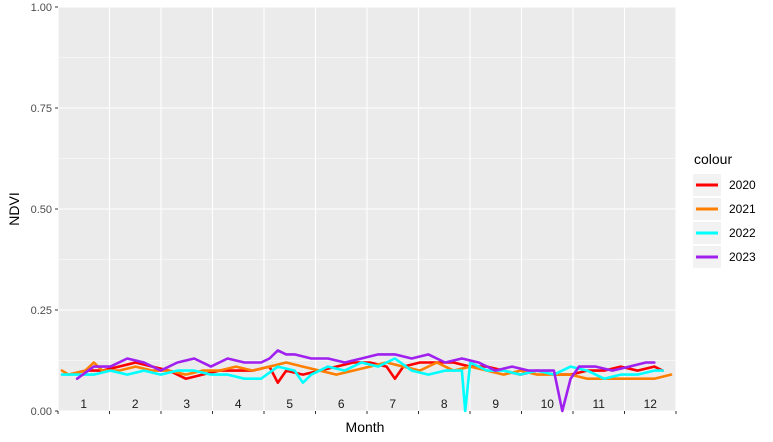 This screenshot has width=773, height=442. Describe the element at coordinates (724, 209) in the screenshot. I see `legend: colour 2020 2021 2022 2023` at that location.